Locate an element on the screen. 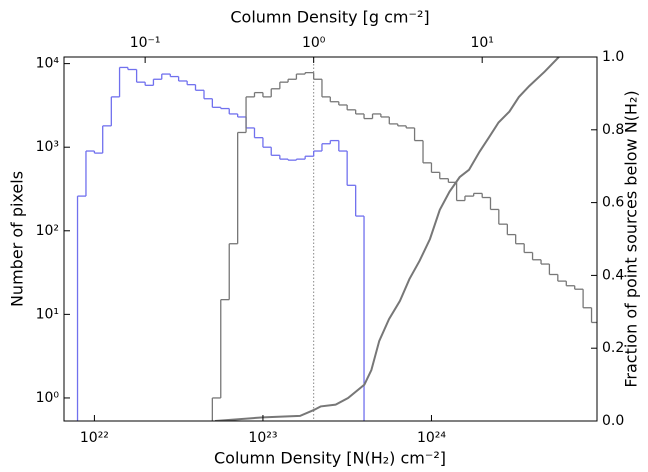  y2-tick-label: 1.0 is located at coordinates (613, 57).